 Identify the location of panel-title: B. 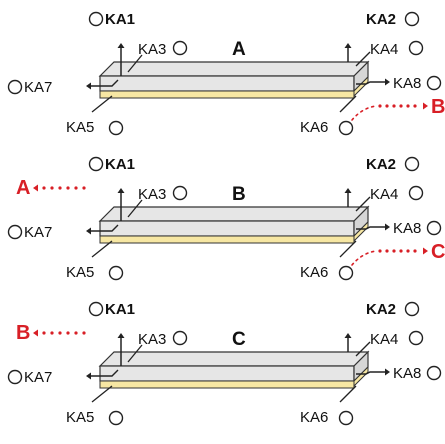
(239, 194).